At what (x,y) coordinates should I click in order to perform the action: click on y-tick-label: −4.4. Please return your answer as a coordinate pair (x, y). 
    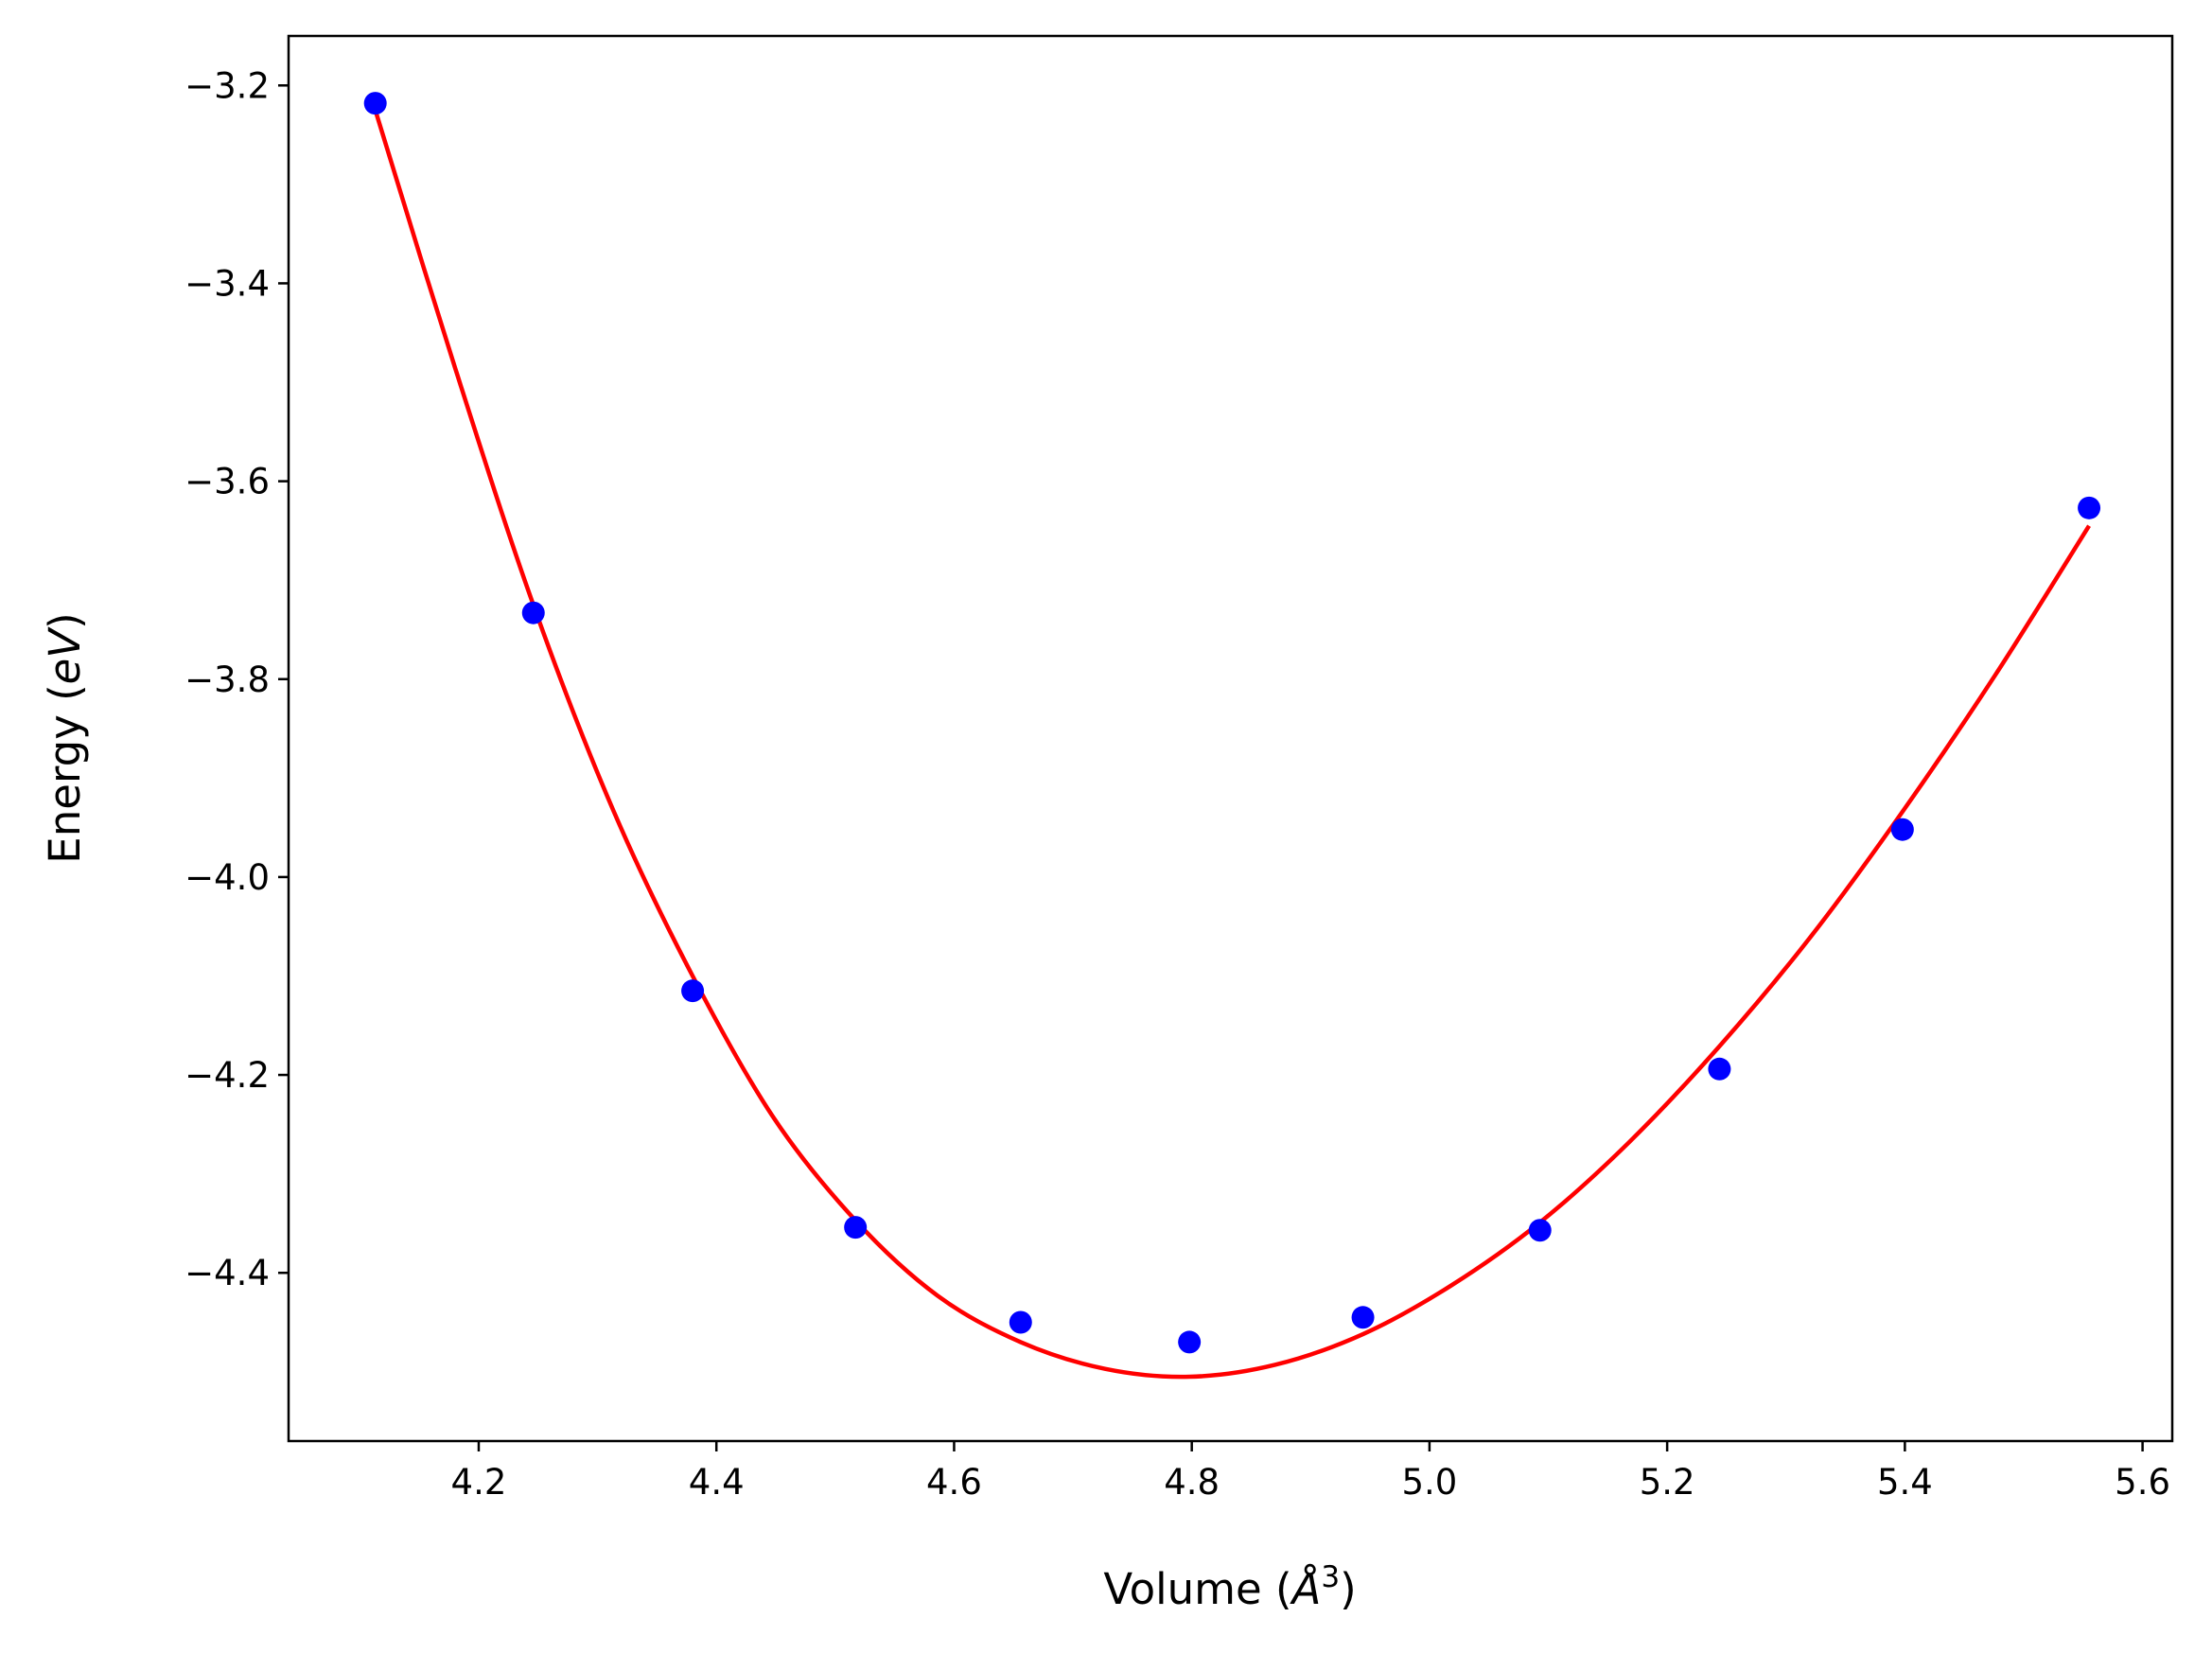
    Looking at the image, I should click on (227, 1273).